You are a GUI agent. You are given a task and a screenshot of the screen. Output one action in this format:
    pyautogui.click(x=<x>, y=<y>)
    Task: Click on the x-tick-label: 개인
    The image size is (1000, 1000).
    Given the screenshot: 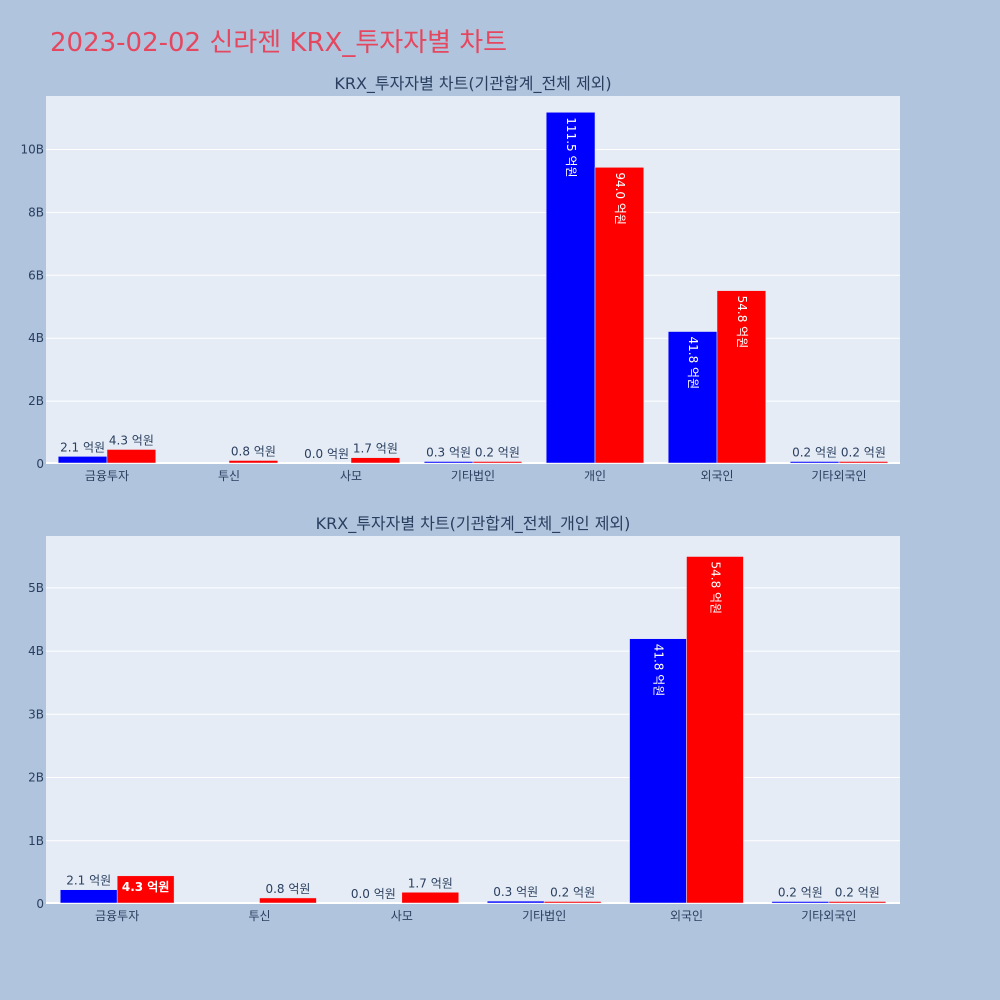 What is the action you would take?
    pyautogui.click(x=595, y=476)
    